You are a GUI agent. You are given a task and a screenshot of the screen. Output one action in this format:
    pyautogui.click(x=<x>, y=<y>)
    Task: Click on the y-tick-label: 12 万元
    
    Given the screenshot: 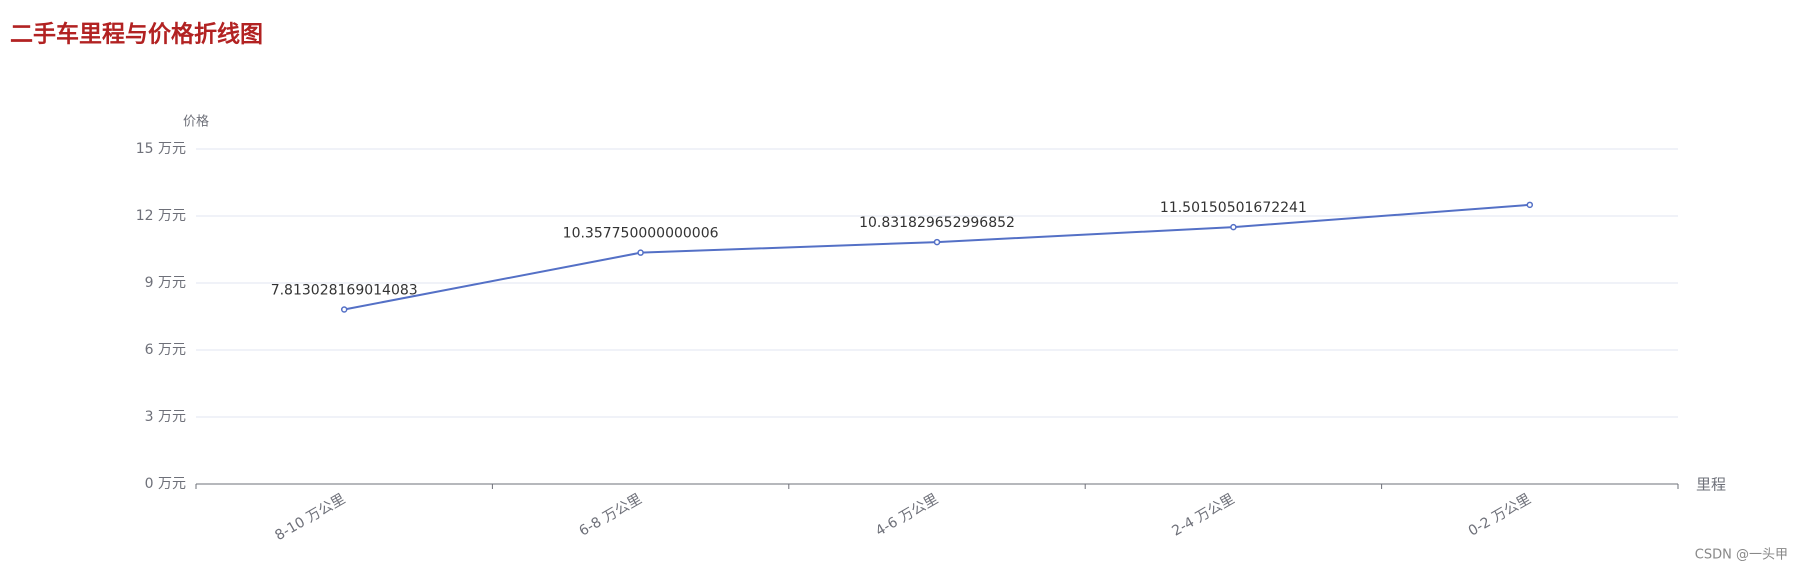 What is the action you would take?
    pyautogui.click(x=161, y=216)
    